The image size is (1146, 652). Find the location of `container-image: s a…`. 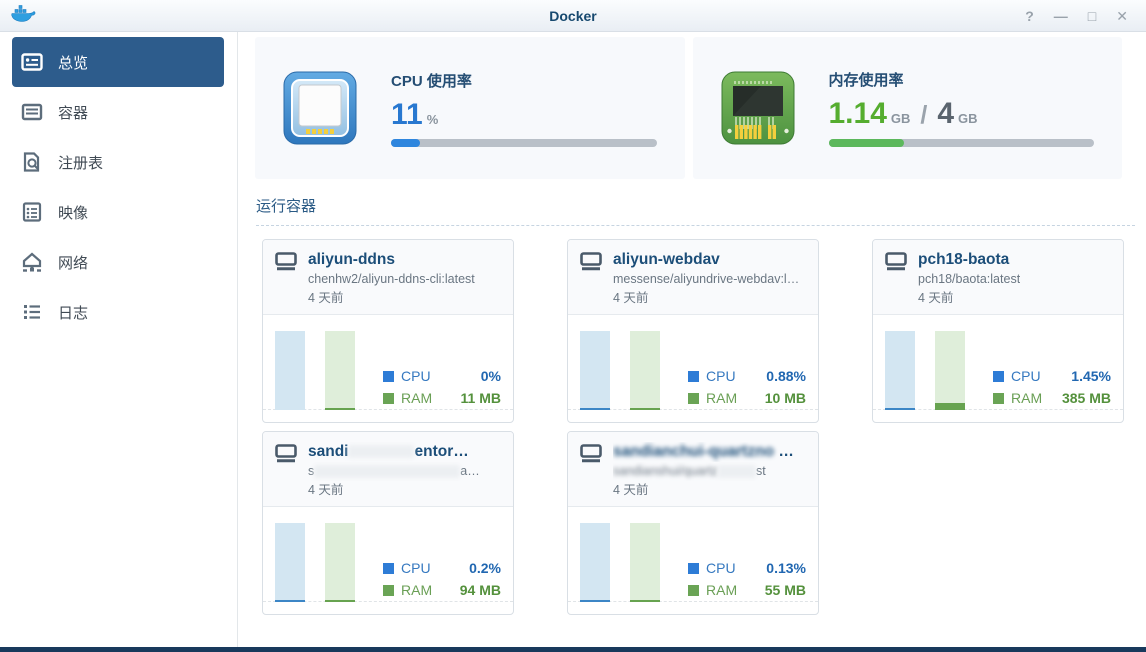

container-image: s a… is located at coordinates (394, 471).